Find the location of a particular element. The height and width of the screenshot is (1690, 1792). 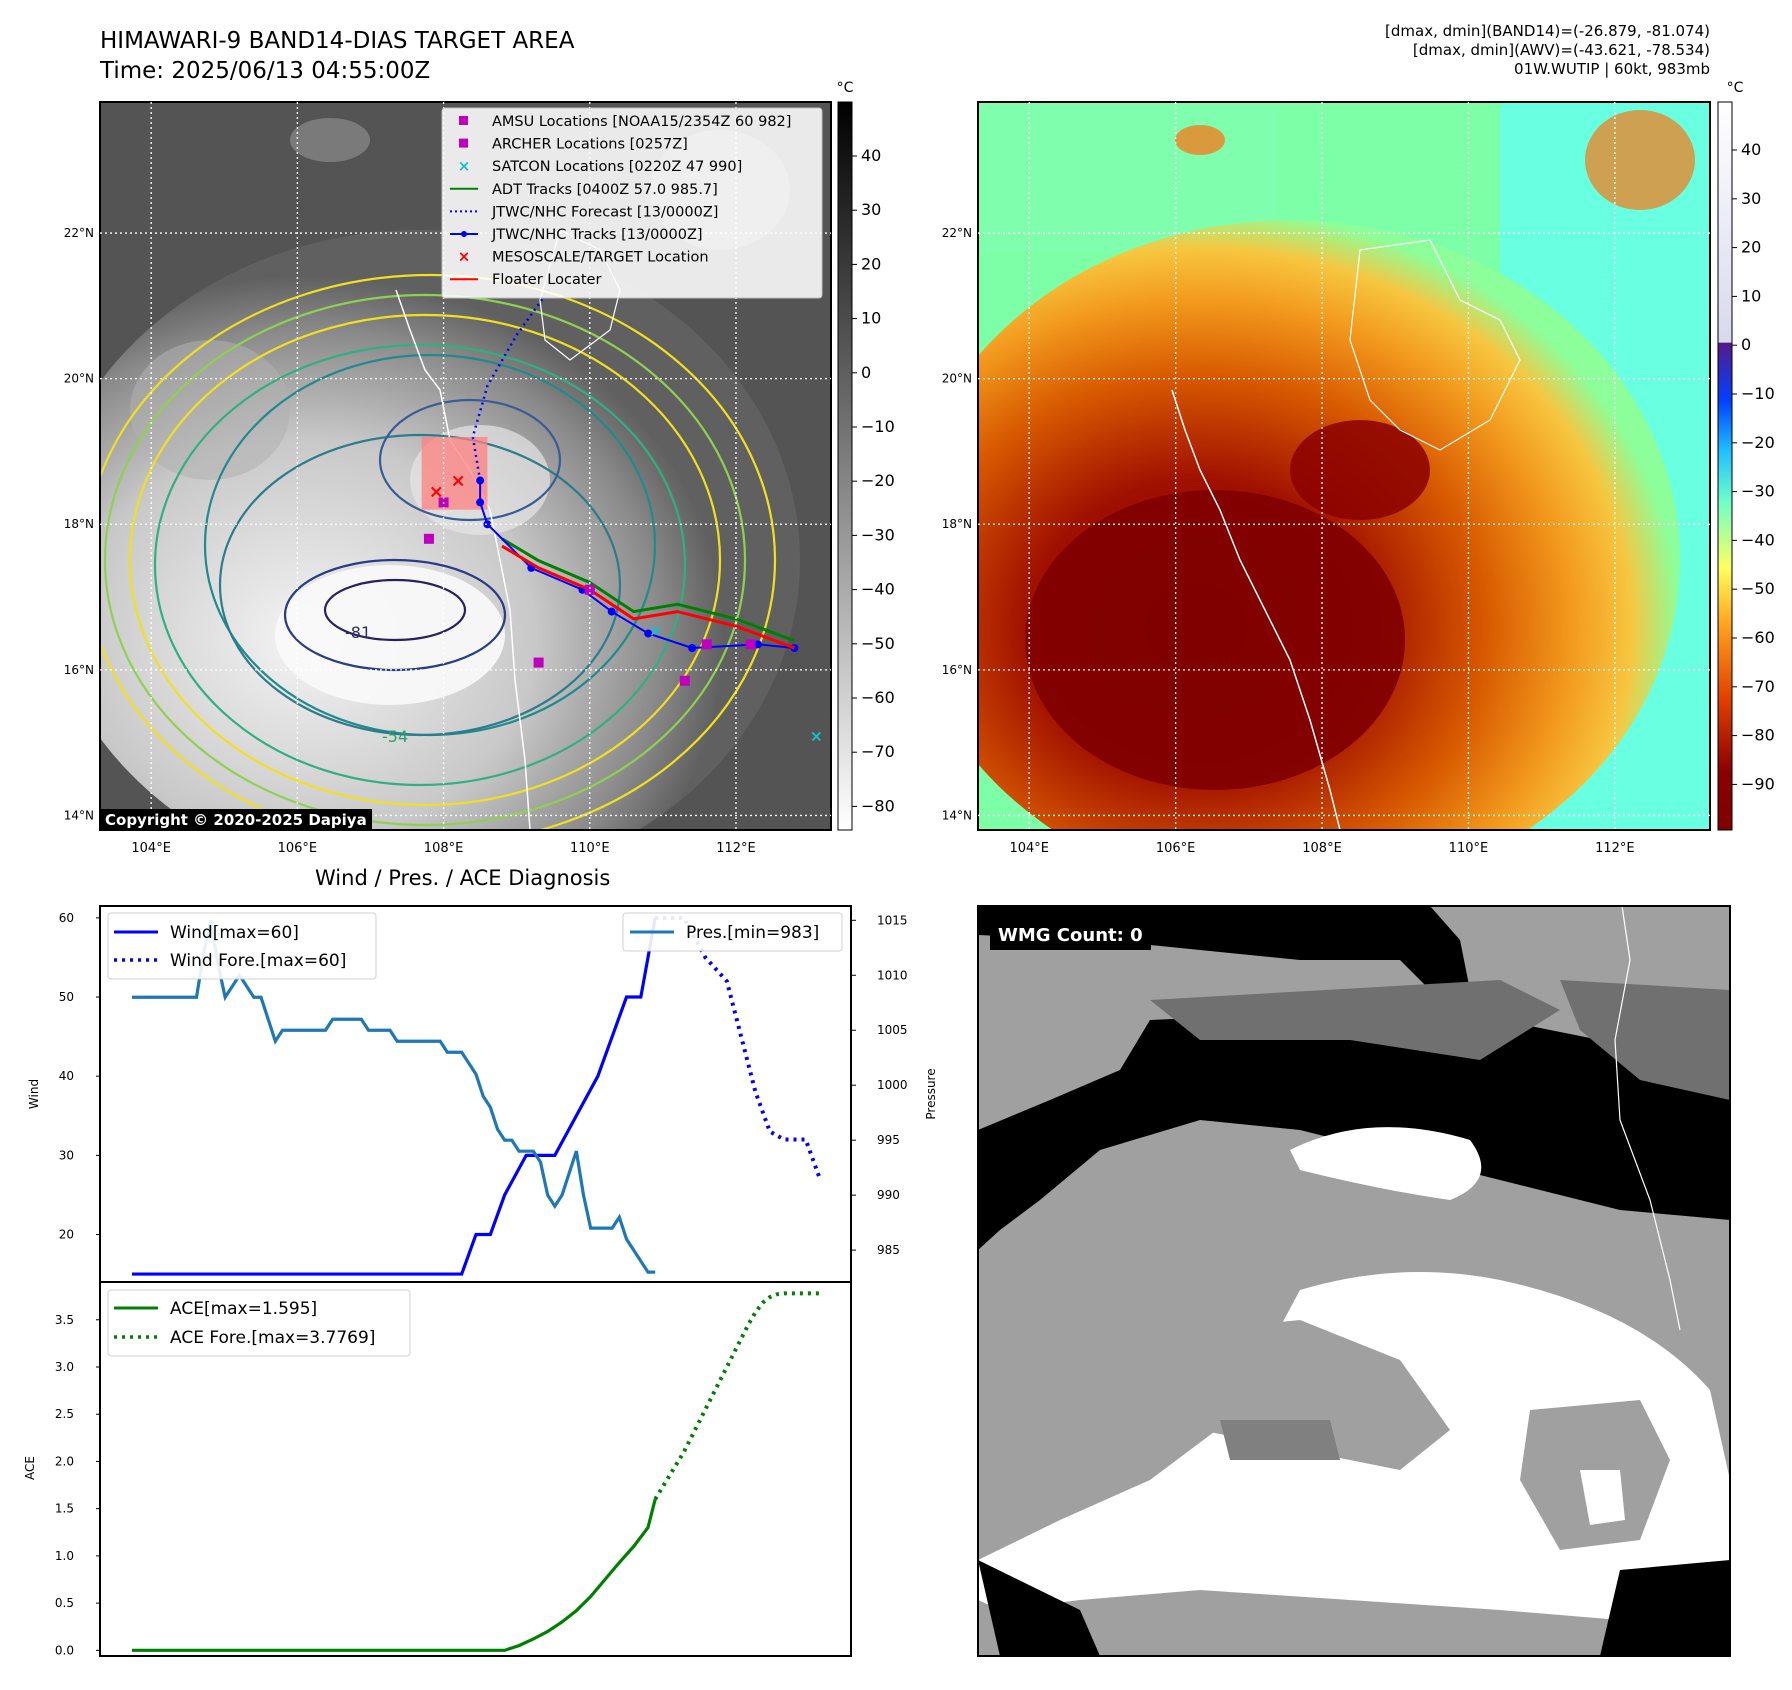

colorbar-tick-label: −20 is located at coordinates (1758, 442).